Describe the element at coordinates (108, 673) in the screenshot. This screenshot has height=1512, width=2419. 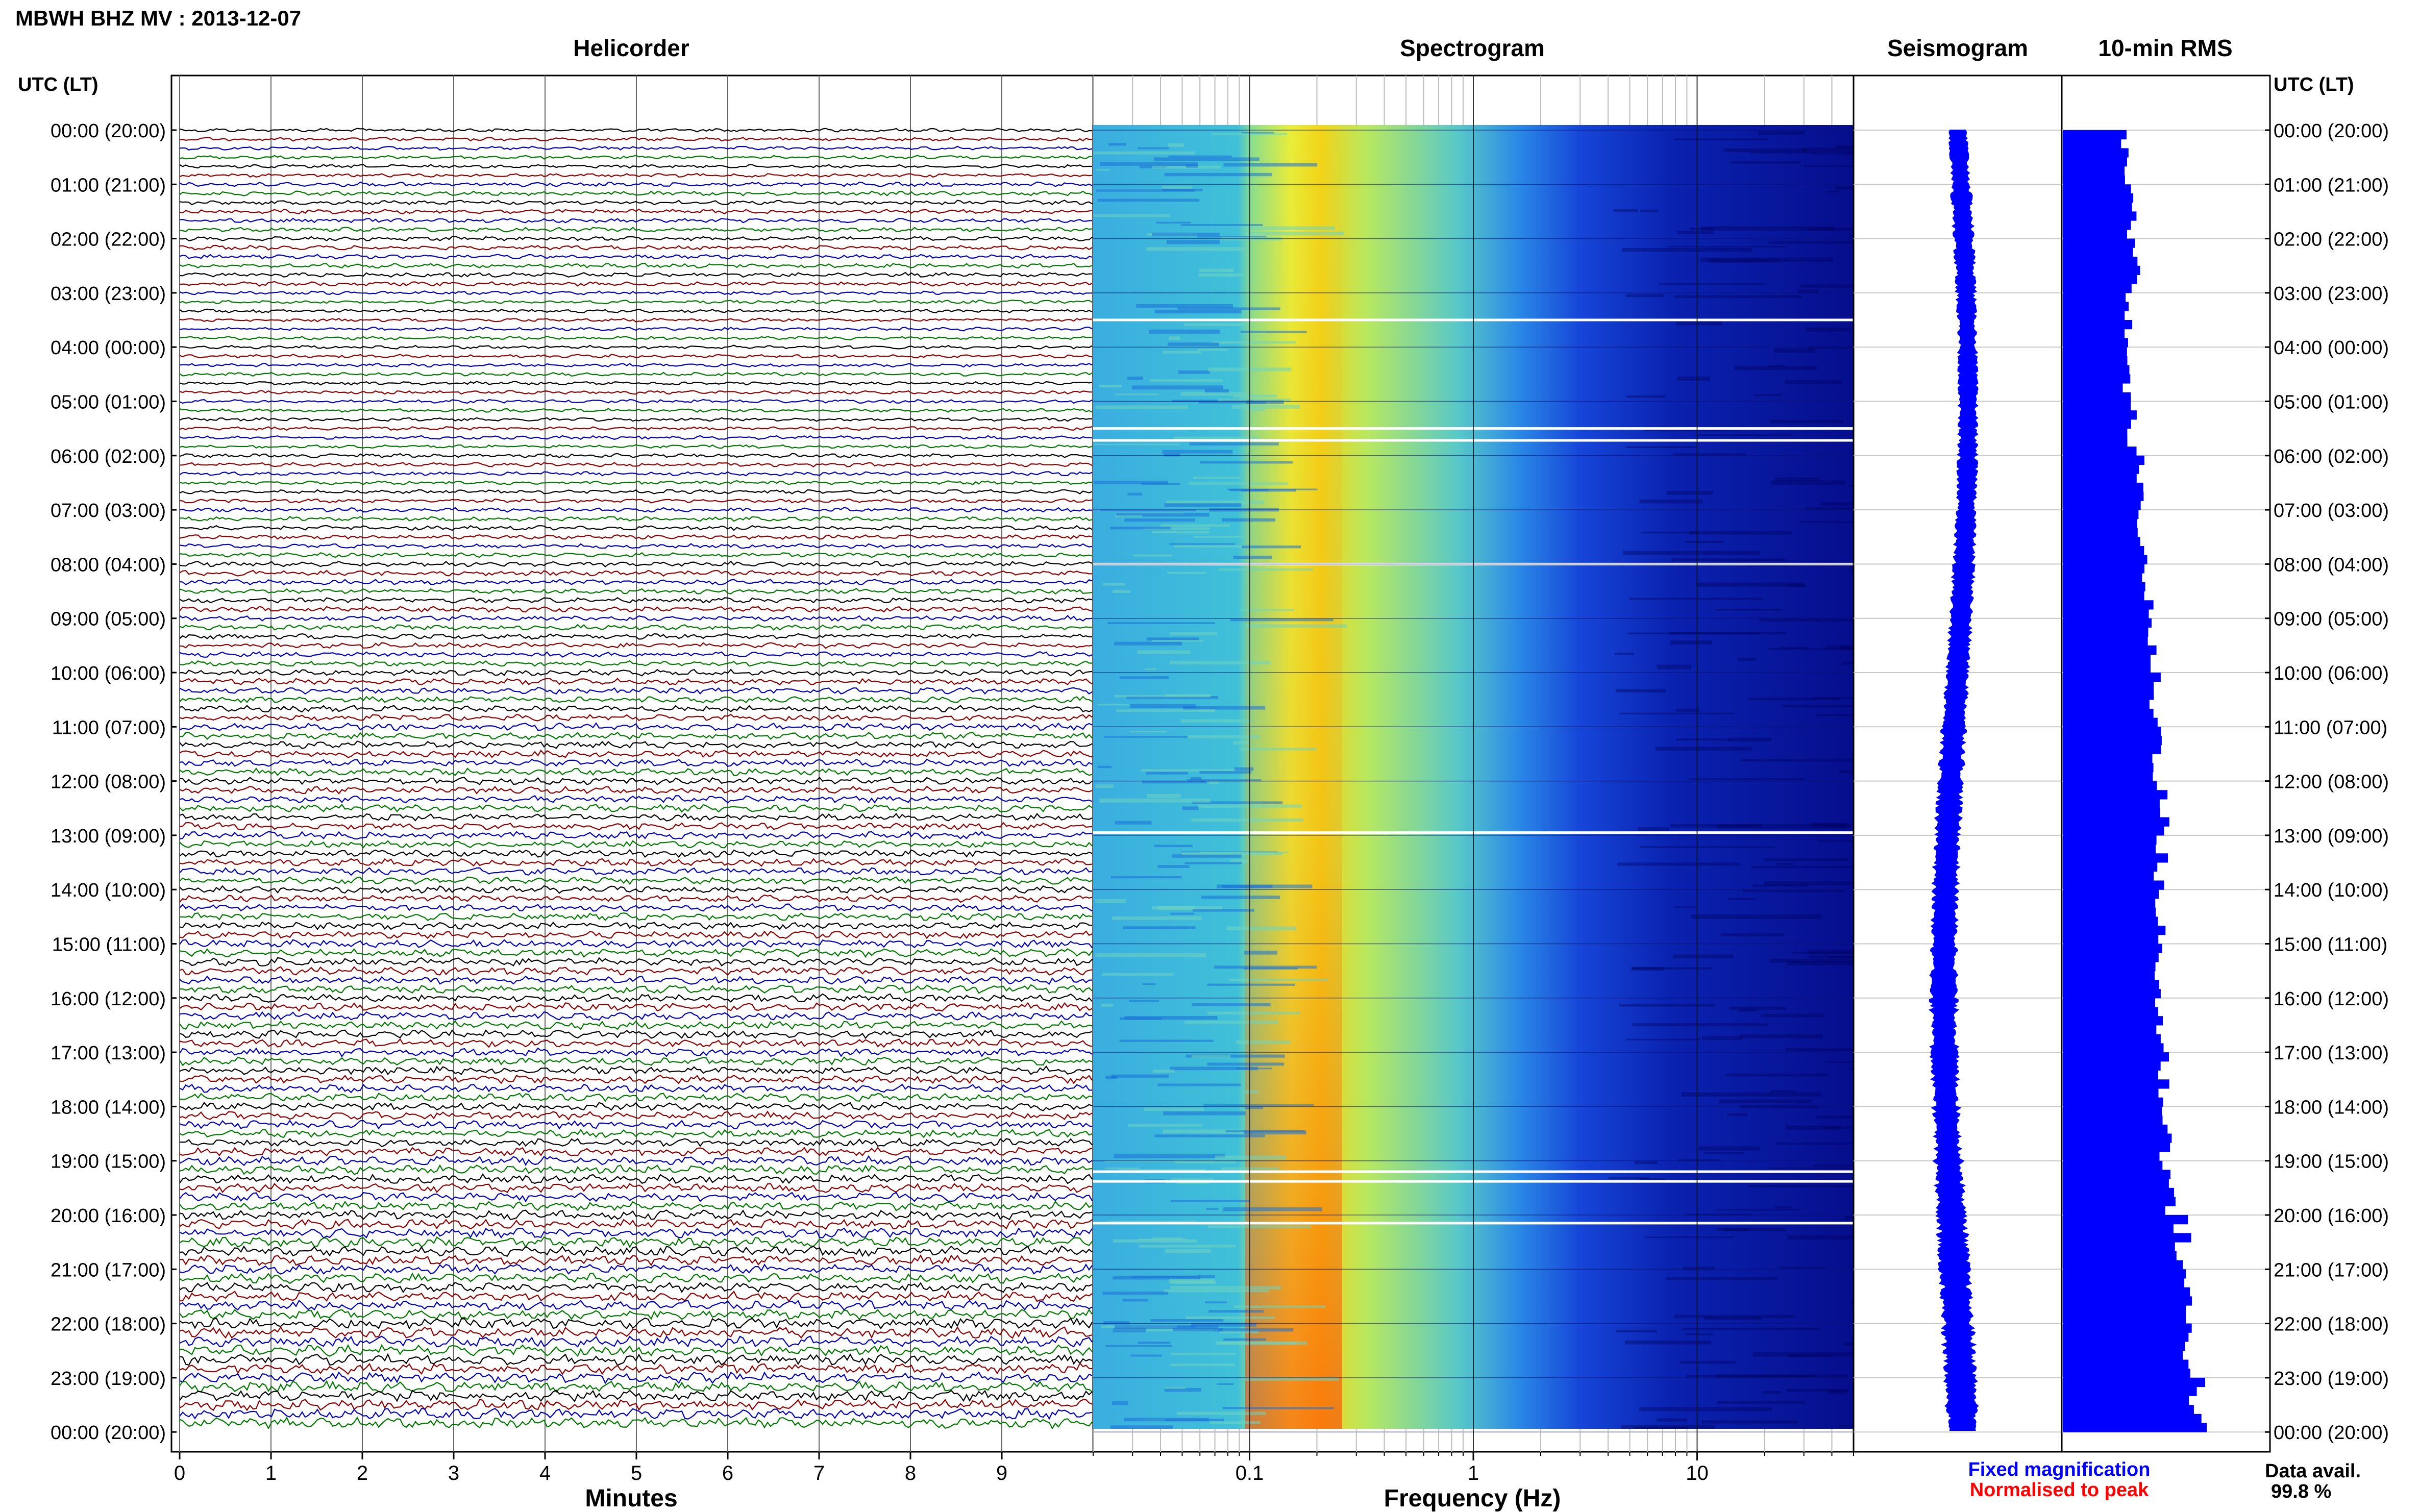
I see `time-label-left: 10:00 (06:00)` at that location.